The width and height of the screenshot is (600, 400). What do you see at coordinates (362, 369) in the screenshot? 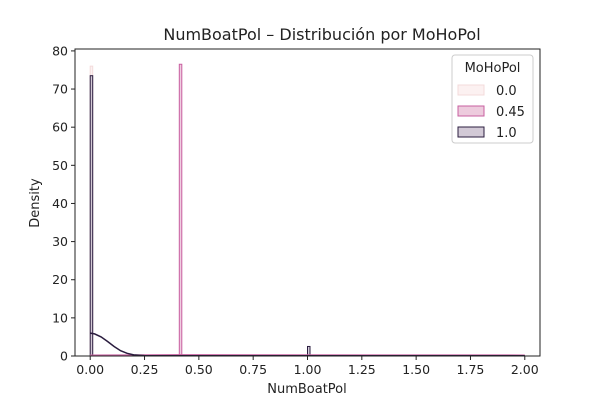
I see `x-tick-label: 1.25` at bounding box center [362, 369].